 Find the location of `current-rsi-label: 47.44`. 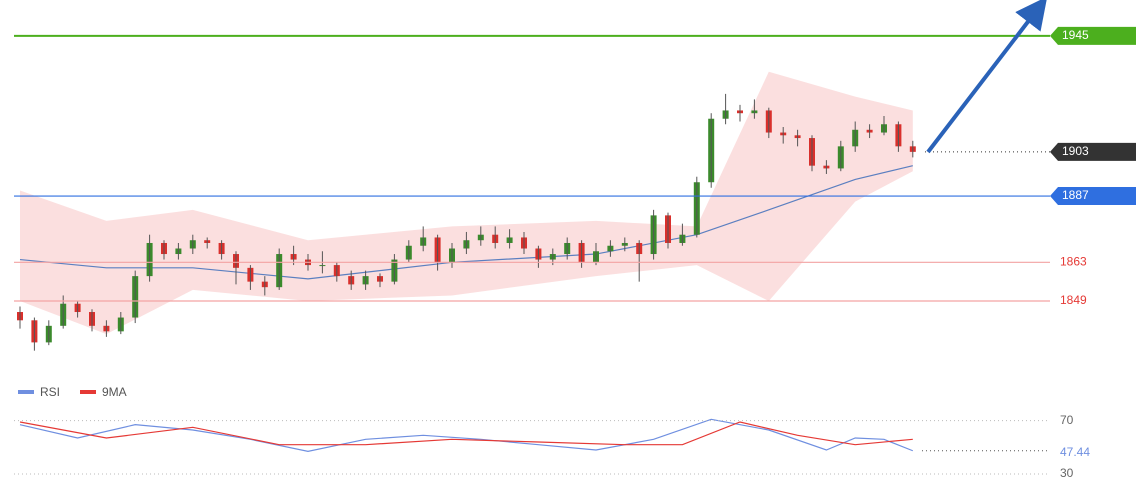

current-rsi-label: 47.44 is located at coordinates (1075, 452).